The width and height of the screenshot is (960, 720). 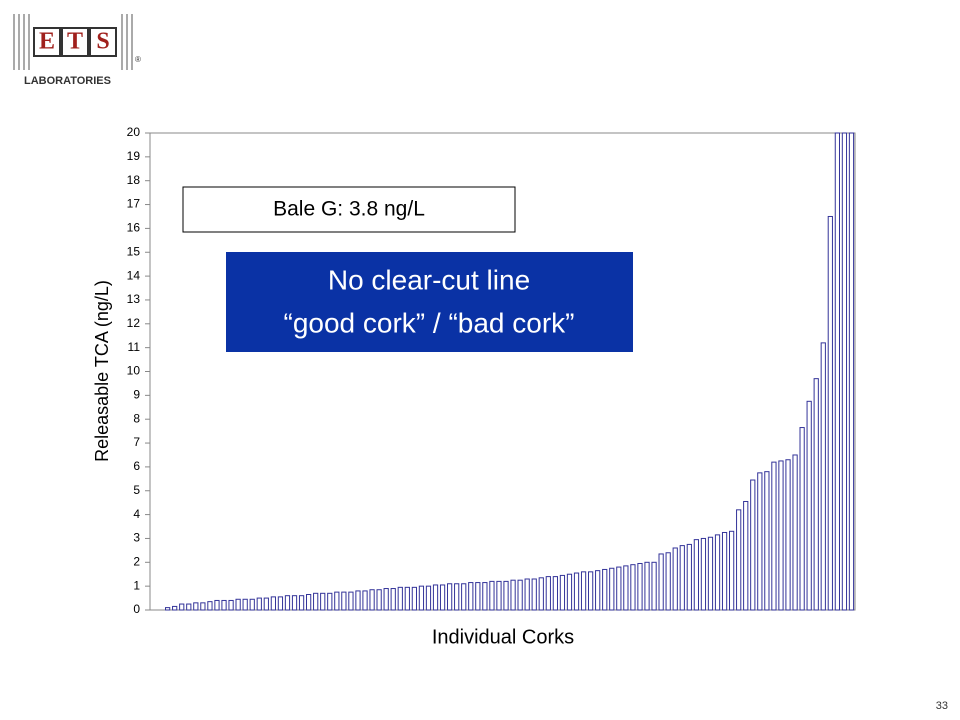 What do you see at coordinates (136, 418) in the screenshot?
I see `y-tick-label: 8` at bounding box center [136, 418].